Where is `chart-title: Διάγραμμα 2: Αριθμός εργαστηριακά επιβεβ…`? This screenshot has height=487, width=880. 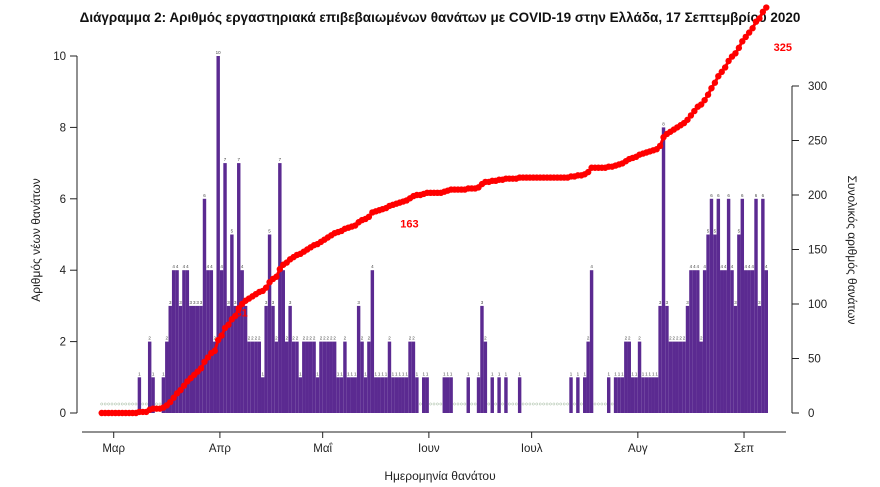
chart-title: Διάγραμμα 2: Αριθμός εργαστηριακά επιβεβ… is located at coordinates (440, 17).